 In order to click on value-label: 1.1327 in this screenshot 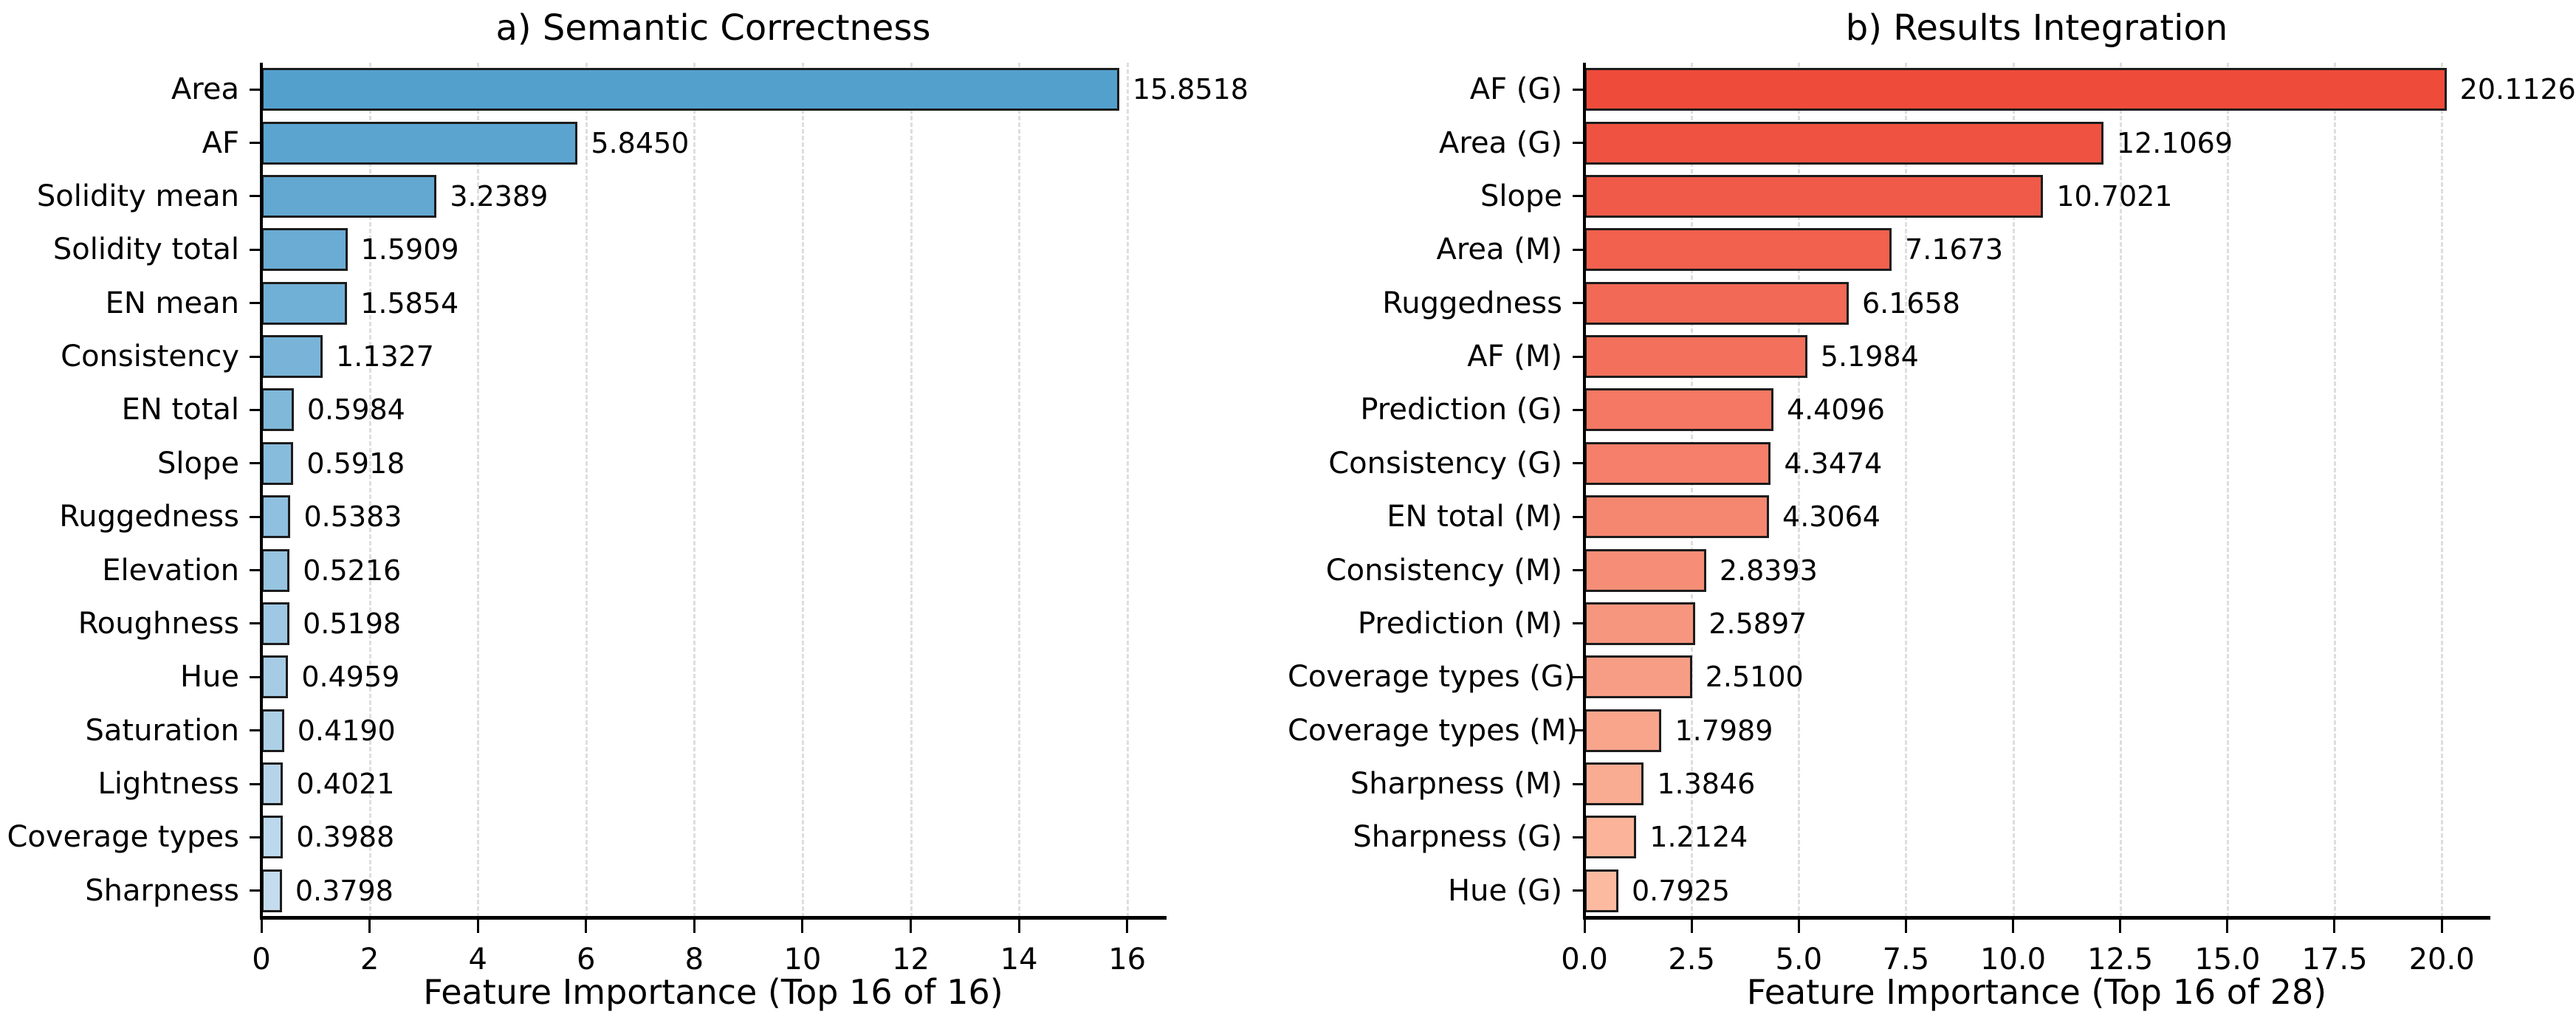, I will do `click(385, 356)`.